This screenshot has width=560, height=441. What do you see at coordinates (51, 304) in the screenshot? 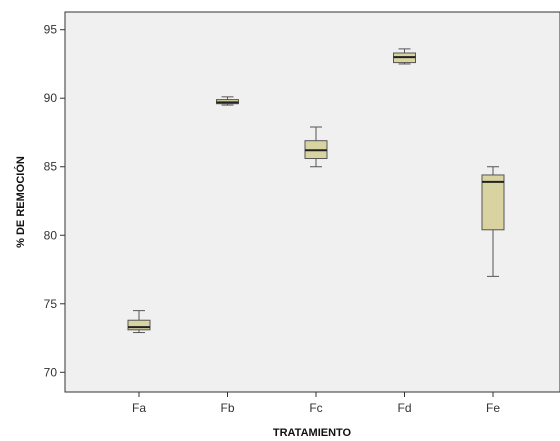
I see `y-tick-label: 75` at bounding box center [51, 304].